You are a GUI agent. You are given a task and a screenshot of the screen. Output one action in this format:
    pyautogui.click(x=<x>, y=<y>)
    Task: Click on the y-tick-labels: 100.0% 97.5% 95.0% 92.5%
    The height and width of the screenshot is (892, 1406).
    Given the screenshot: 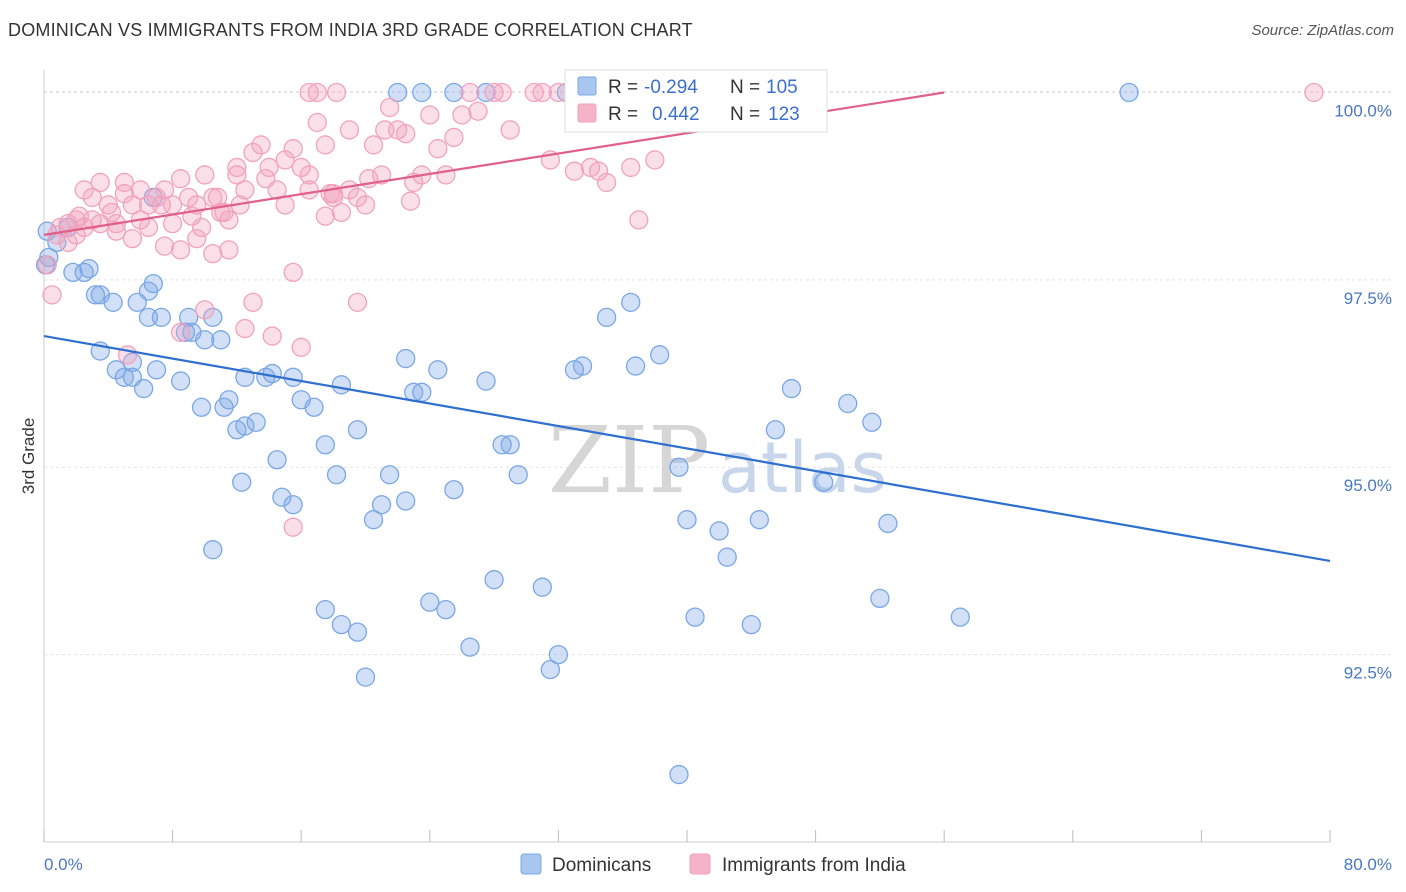 What is the action you would take?
    pyautogui.click(x=1363, y=391)
    